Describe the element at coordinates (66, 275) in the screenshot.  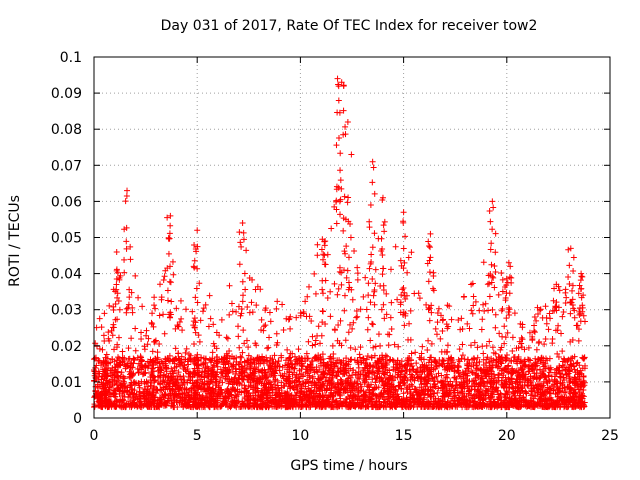
I see `y-tick-label: 0.04` at that location.